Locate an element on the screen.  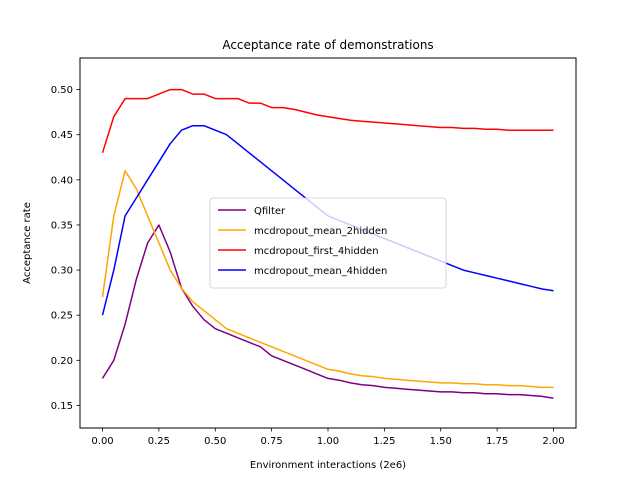
chart-title: Acceptance rate of demonstrations is located at coordinates (327, 45).